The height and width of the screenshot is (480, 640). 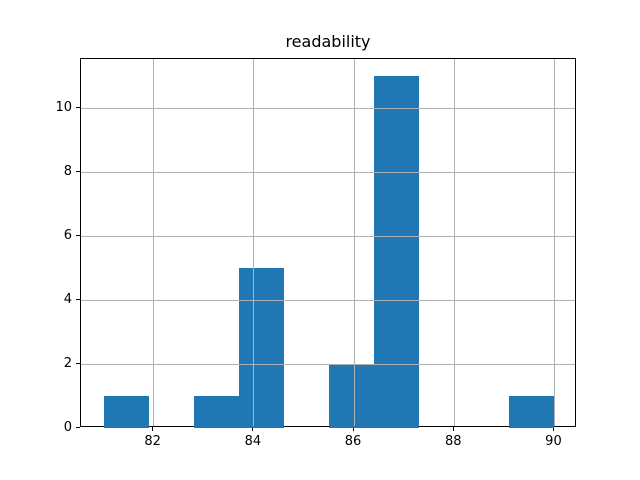 I want to click on x-tick-label: 86, so click(x=353, y=442).